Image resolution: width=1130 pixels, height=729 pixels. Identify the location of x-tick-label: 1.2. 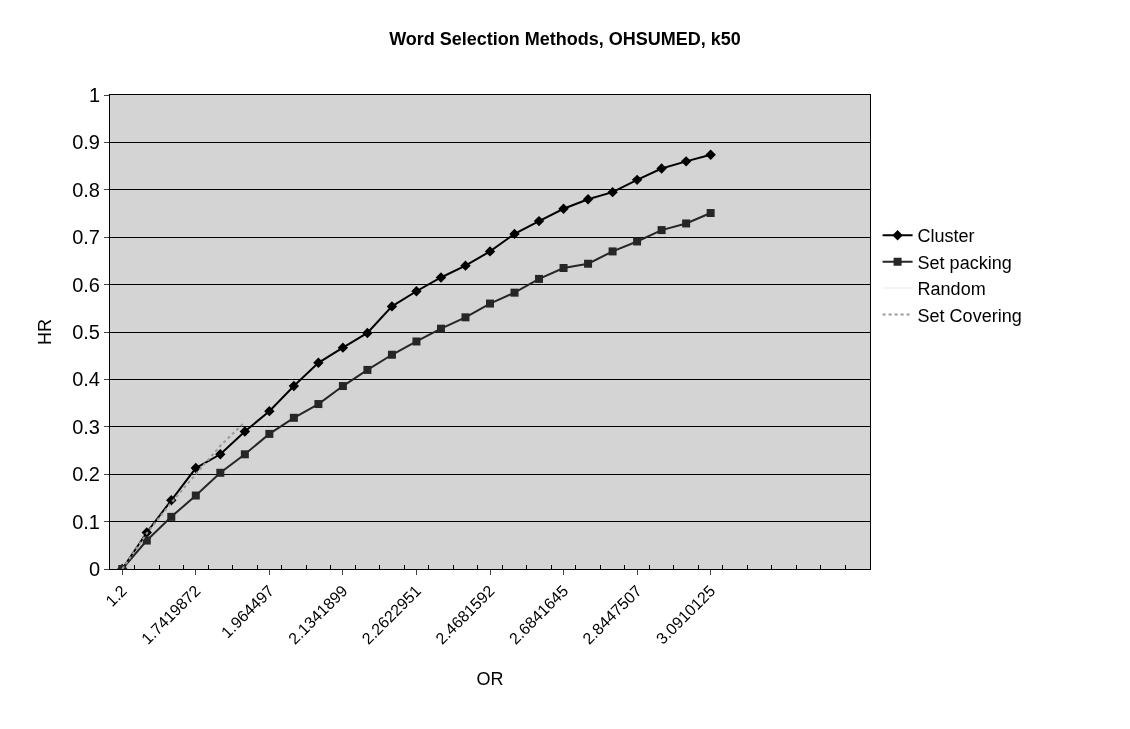
(116, 595).